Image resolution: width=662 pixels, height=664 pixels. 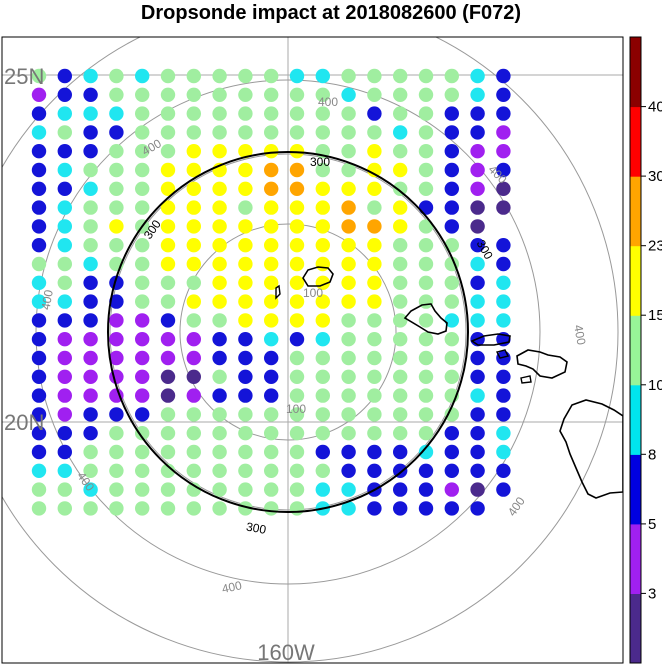 I want to click on colorbar-bins, so click(x=635, y=350).